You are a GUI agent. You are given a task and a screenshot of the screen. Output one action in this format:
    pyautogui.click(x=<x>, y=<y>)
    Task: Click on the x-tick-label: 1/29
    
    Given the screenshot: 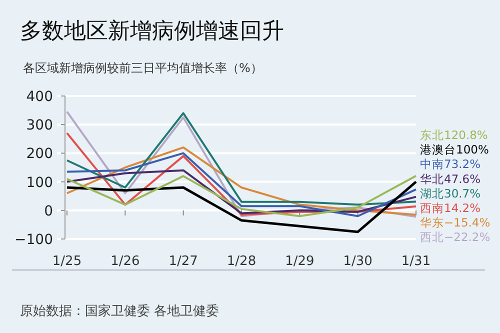 What is the action you would take?
    pyautogui.click(x=299, y=261)
    